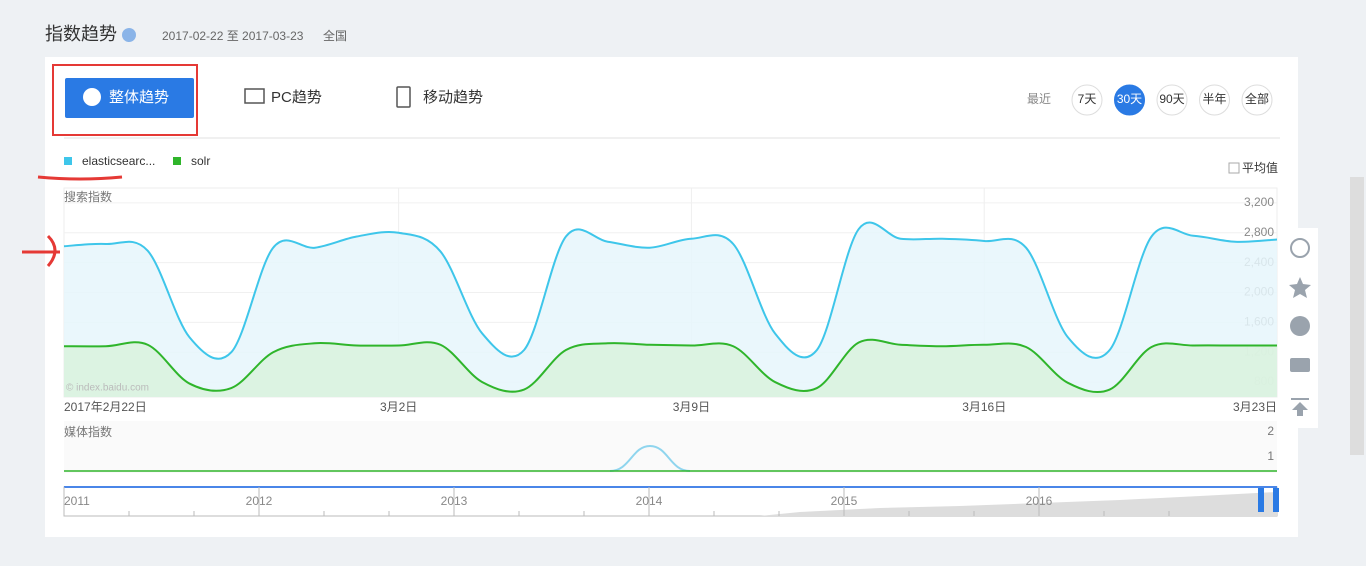 The width and height of the screenshot is (1366, 566). I want to click on tab: 移动趋势, so click(453, 97).